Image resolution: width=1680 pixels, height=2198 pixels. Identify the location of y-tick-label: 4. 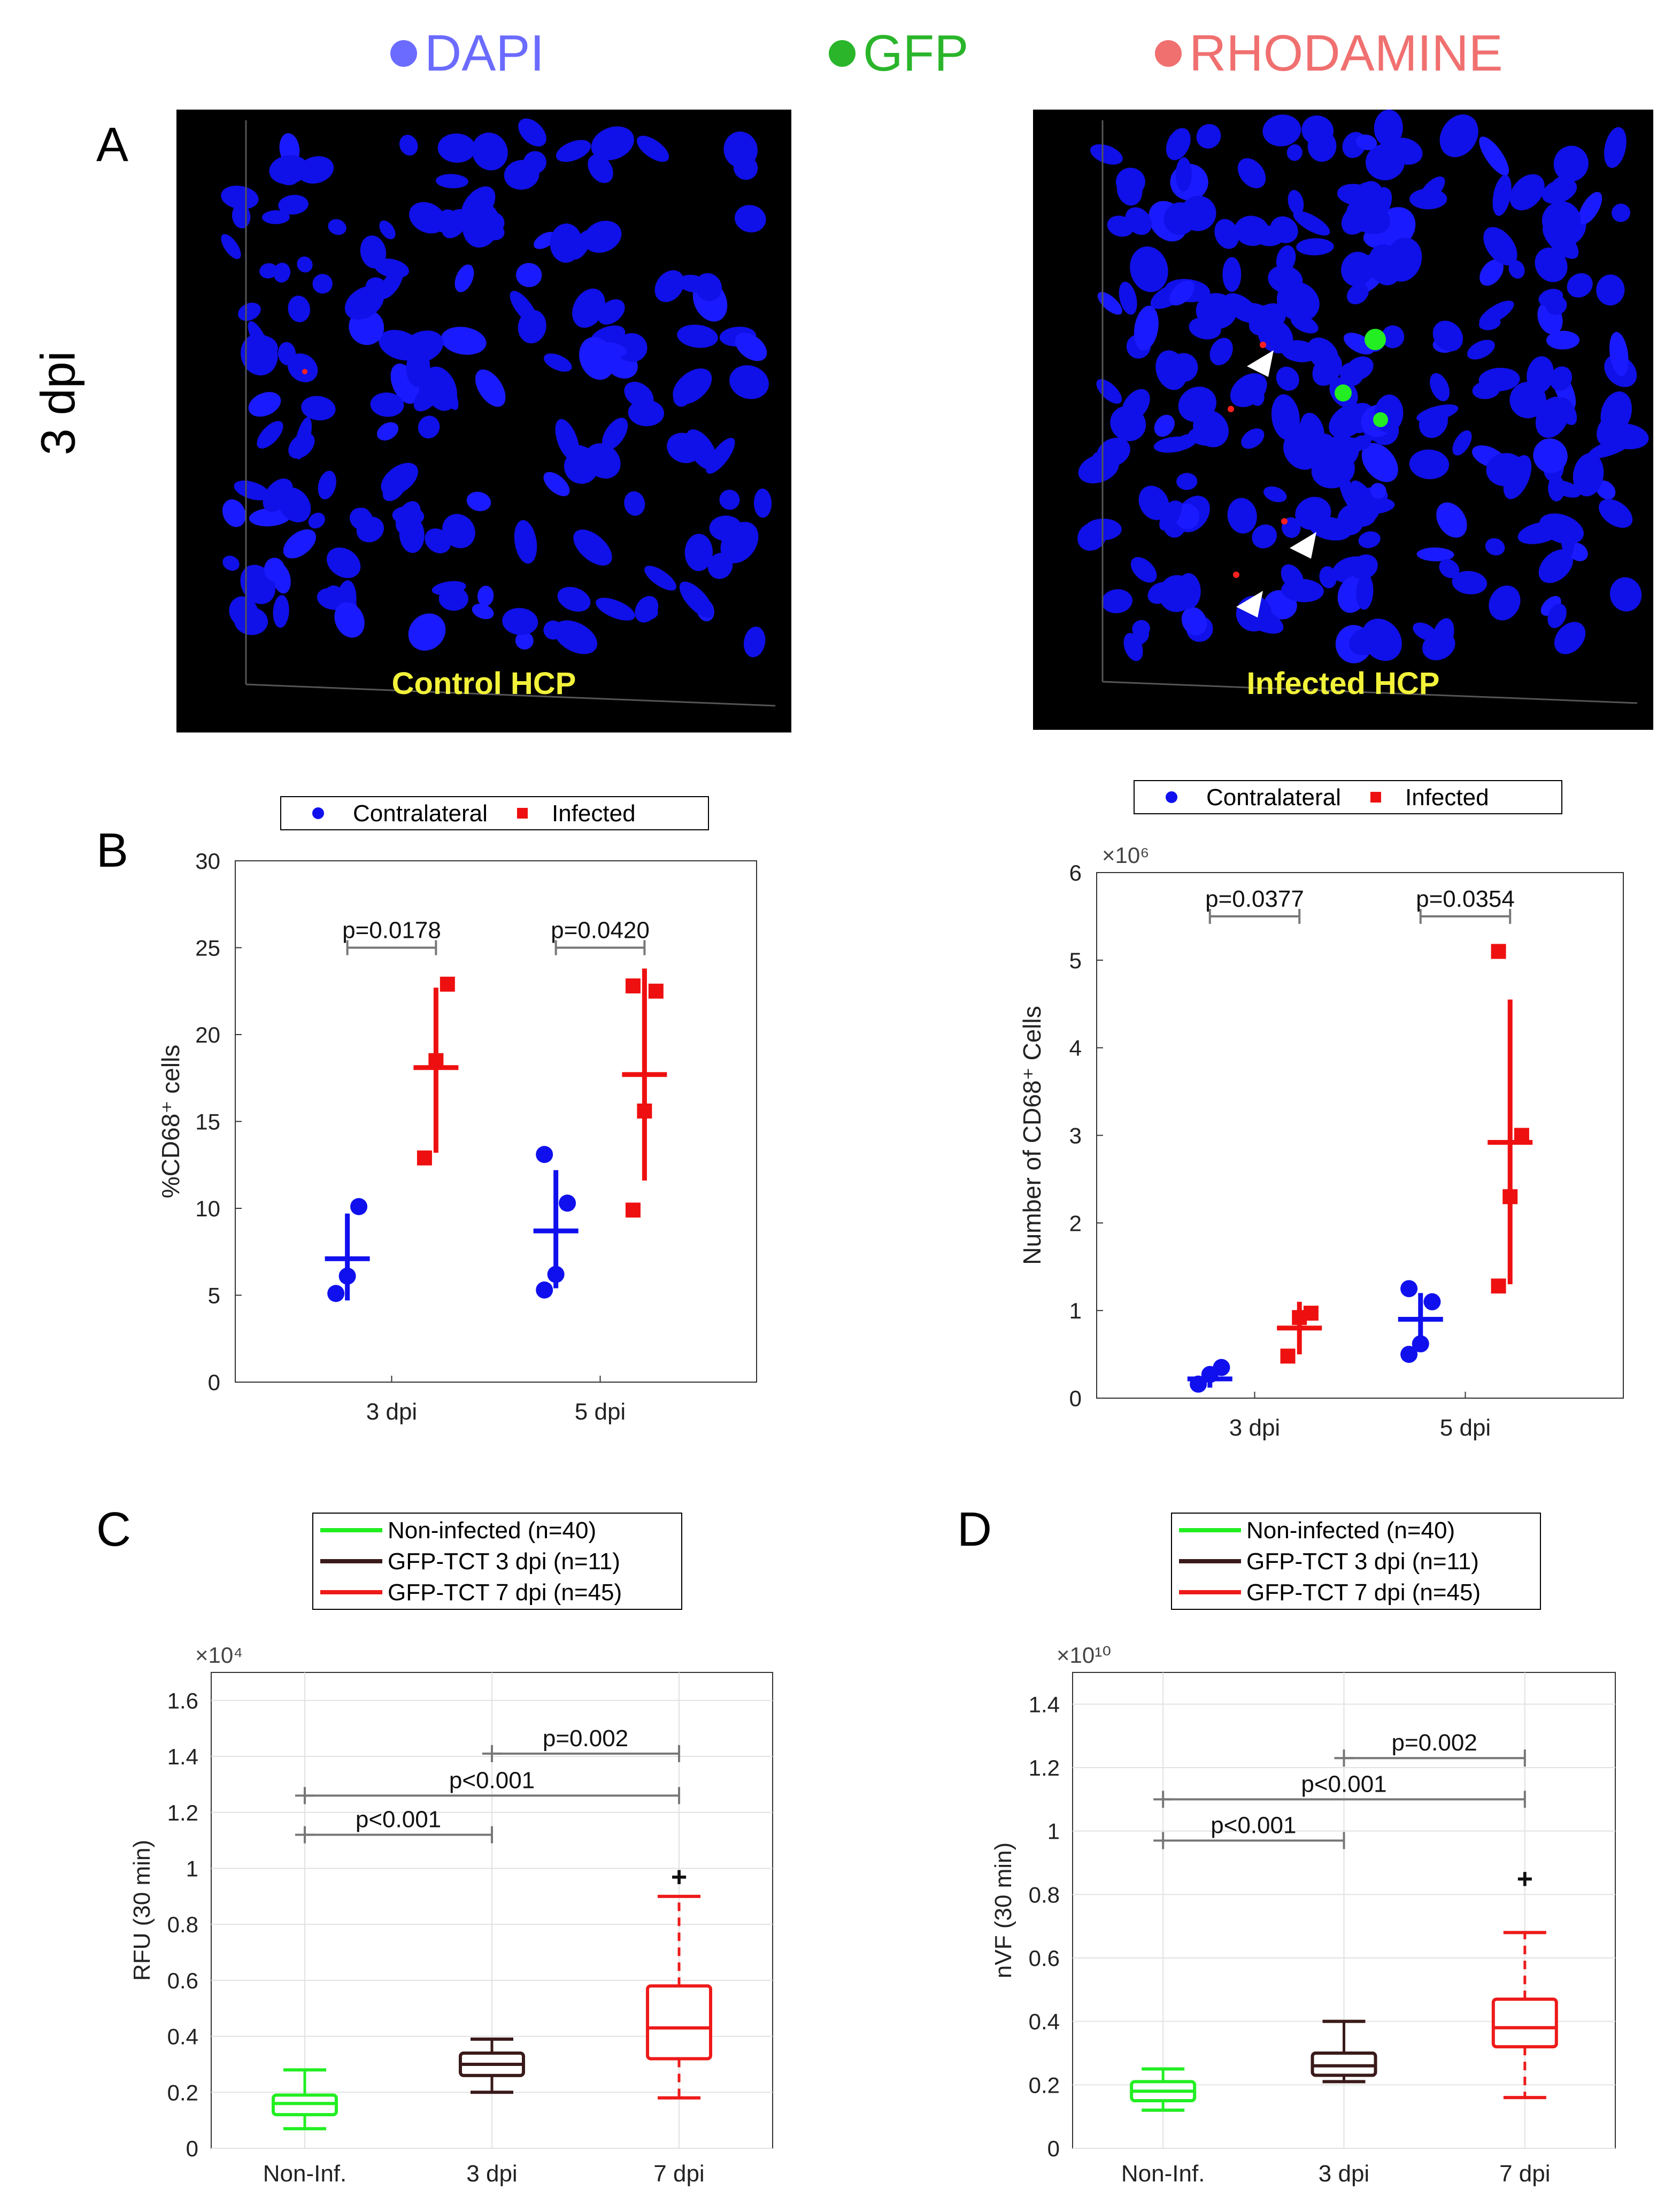
(1075, 1048).